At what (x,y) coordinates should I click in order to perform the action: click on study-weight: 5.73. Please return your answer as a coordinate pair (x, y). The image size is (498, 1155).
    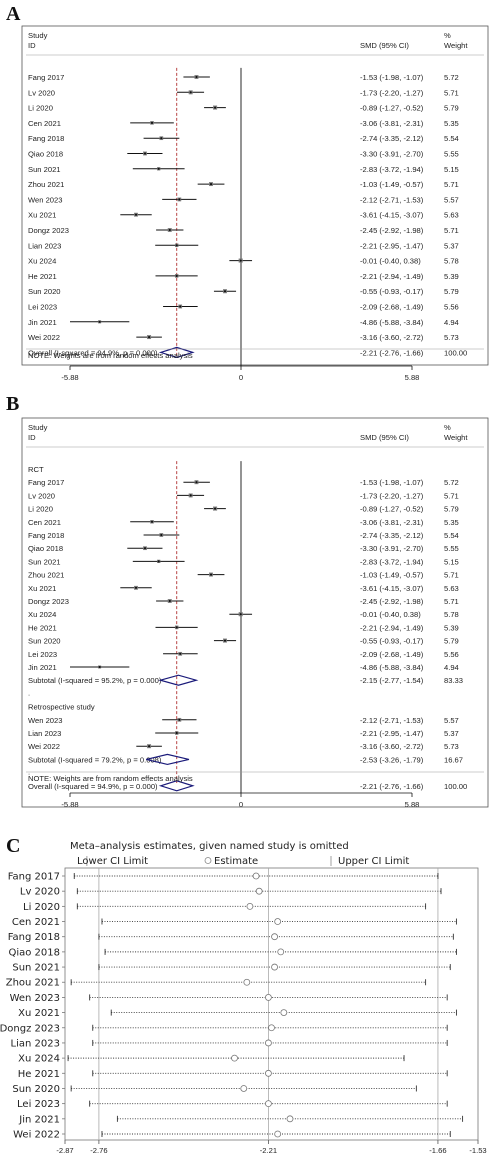
    Looking at the image, I should click on (451, 746).